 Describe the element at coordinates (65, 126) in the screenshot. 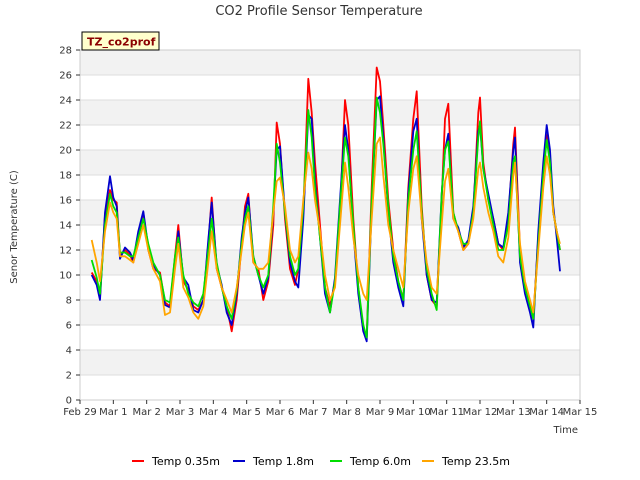

I see `y-tick-label: 22` at that location.